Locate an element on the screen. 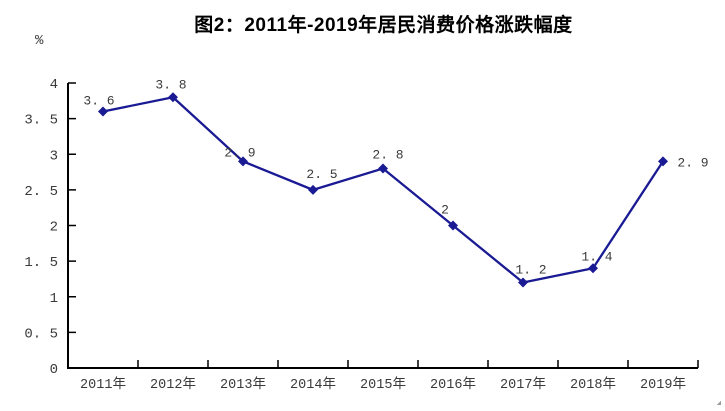  x-tick-label: 2015年 is located at coordinates (383, 384).